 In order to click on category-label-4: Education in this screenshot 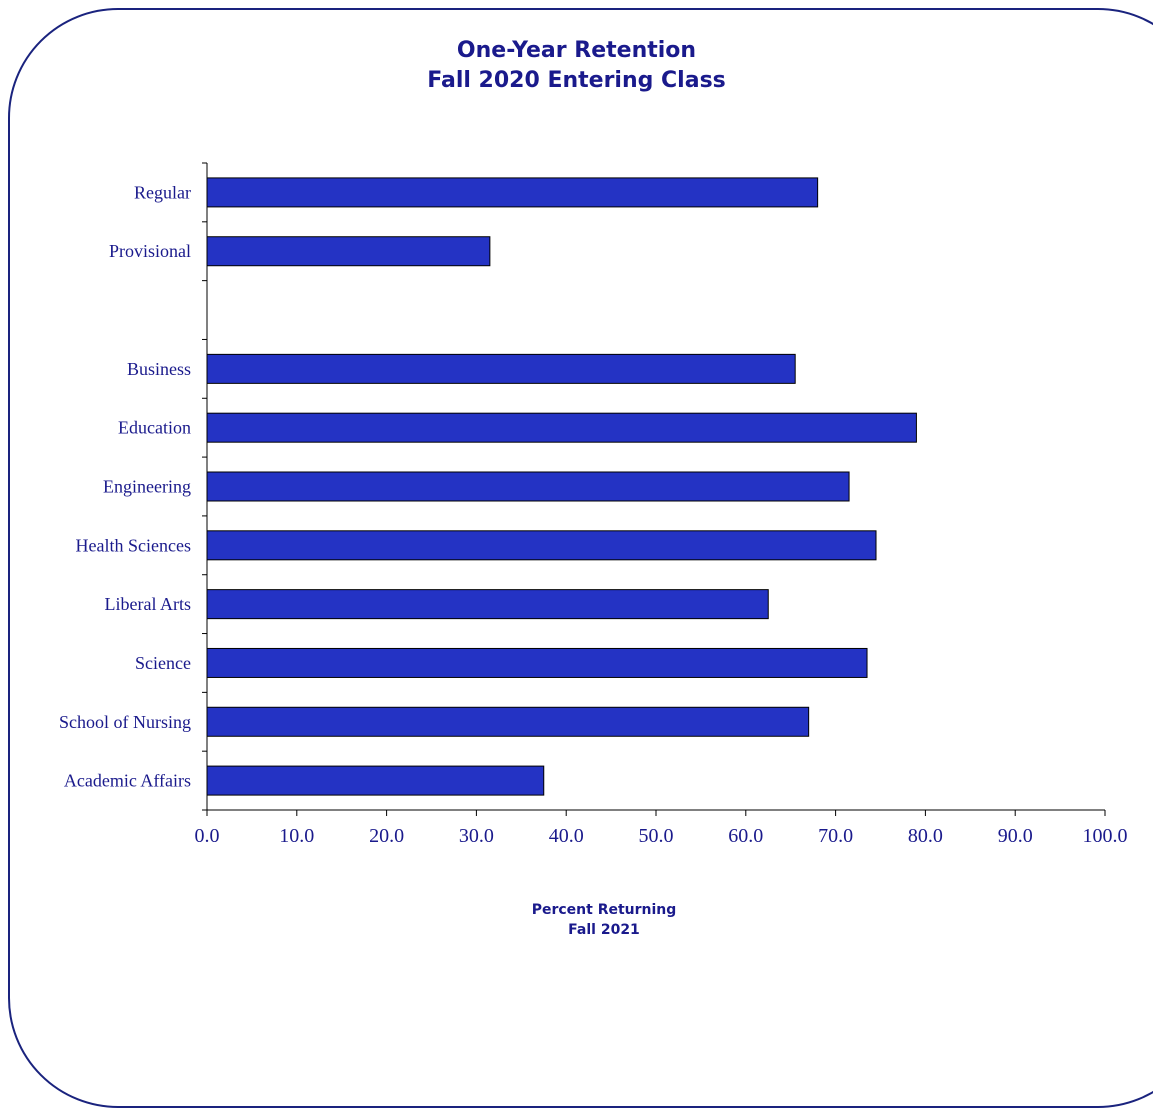, I will do `click(154, 428)`.